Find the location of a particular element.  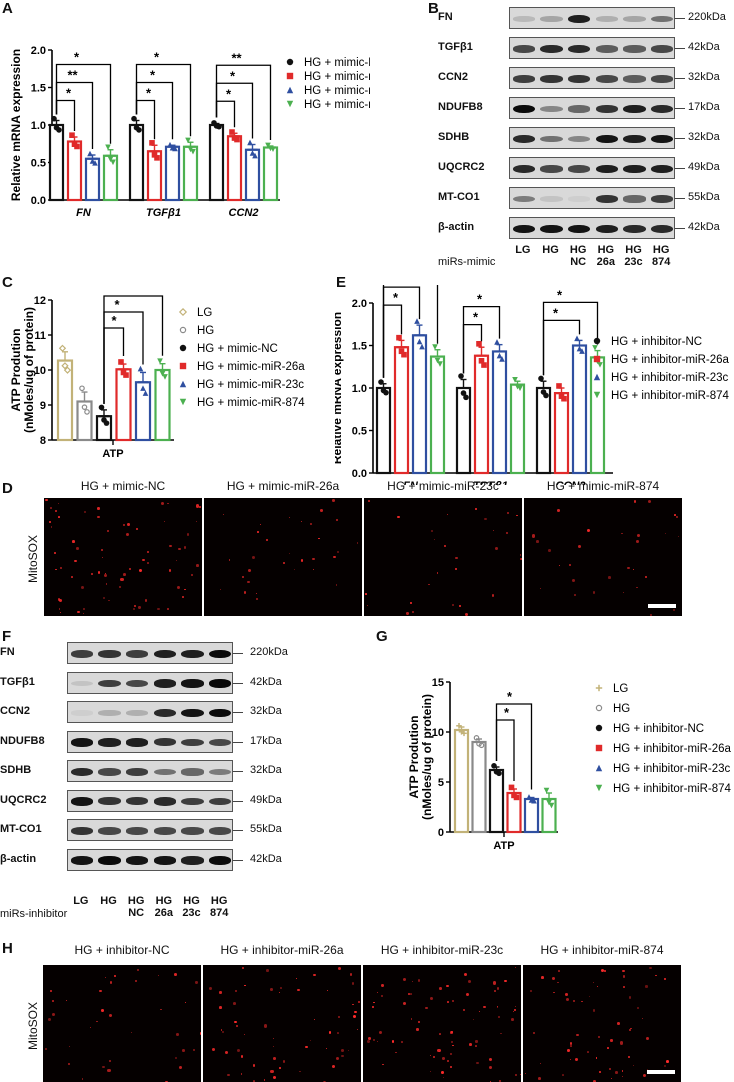

row-label-mitosox: MitoSOX is located at coordinates (33, 558).